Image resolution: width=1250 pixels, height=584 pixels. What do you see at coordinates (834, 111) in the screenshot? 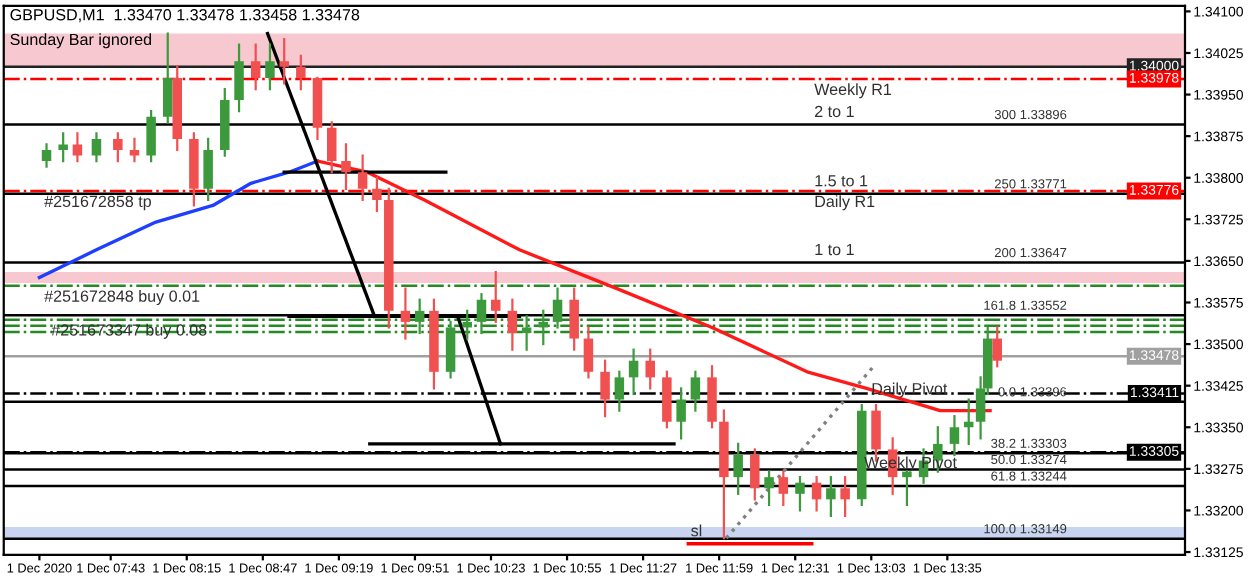
I see `annotation: 2 to 1` at bounding box center [834, 111].